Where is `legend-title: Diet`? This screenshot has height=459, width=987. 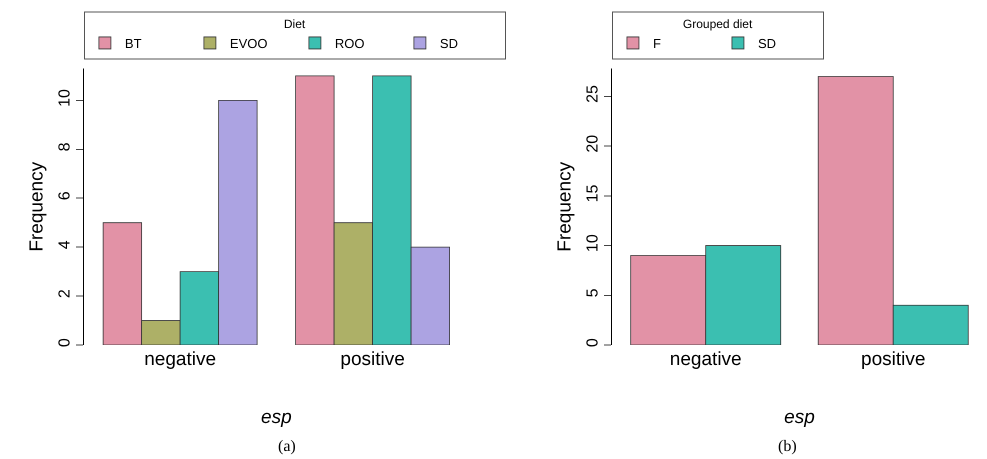
legend-title: Diet is located at coordinates (295, 24).